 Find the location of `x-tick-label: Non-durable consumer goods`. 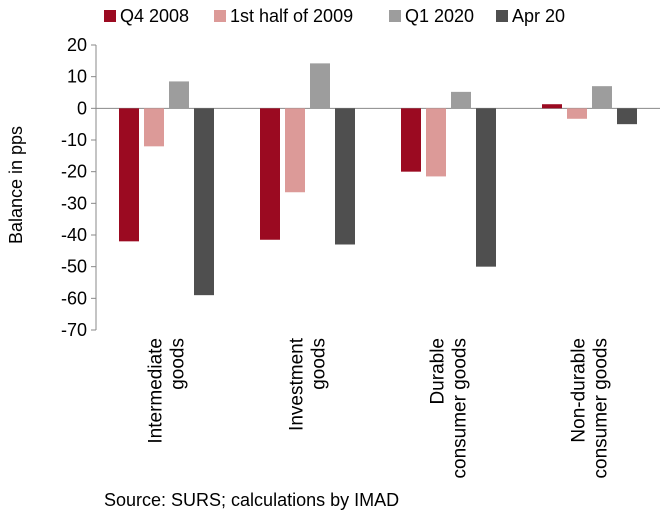

x-tick-label: Non-durable consumer goods is located at coordinates (590, 408).